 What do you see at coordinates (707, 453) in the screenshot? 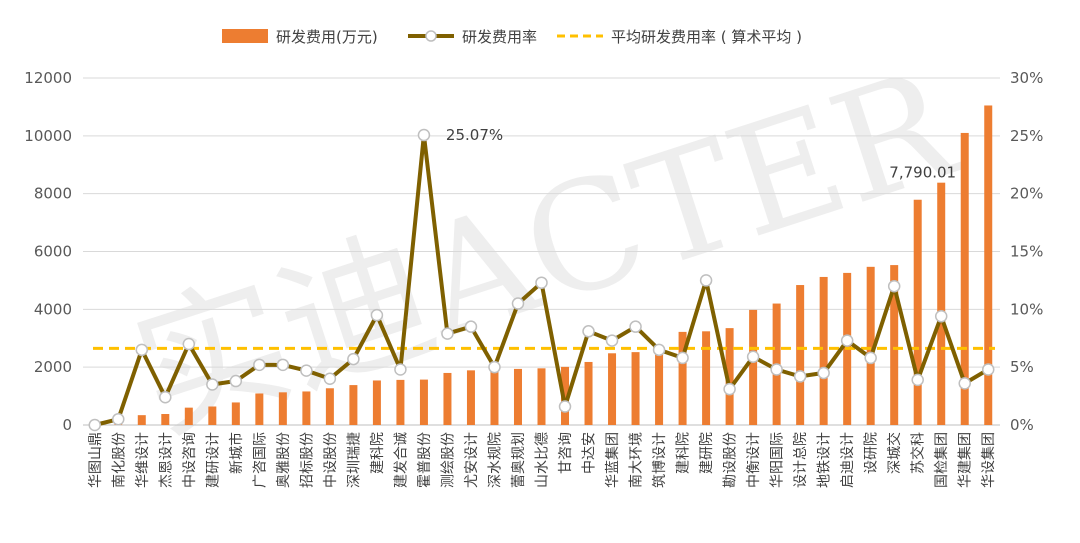
I see `category-label: 建研院` at bounding box center [707, 453].